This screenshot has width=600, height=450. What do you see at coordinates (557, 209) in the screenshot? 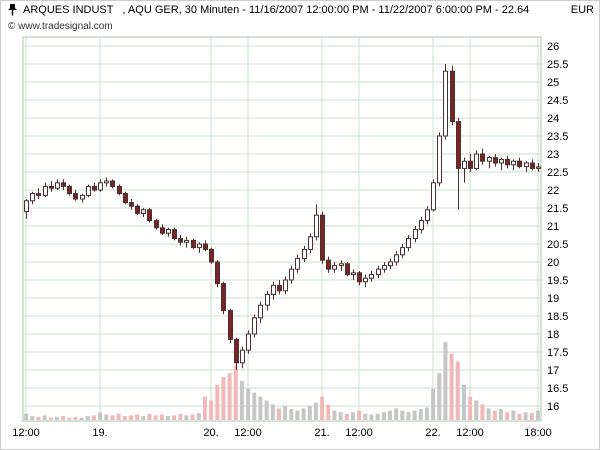
I see `y-axis-label: 21.5` at bounding box center [557, 209].